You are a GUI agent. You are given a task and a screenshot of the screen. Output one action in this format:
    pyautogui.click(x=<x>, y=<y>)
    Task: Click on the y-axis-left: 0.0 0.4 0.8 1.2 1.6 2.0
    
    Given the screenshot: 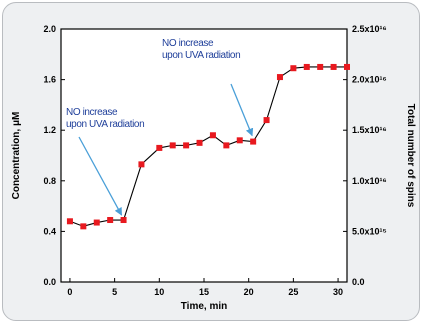 What is the action you would take?
    pyautogui.click(x=54, y=155)
    